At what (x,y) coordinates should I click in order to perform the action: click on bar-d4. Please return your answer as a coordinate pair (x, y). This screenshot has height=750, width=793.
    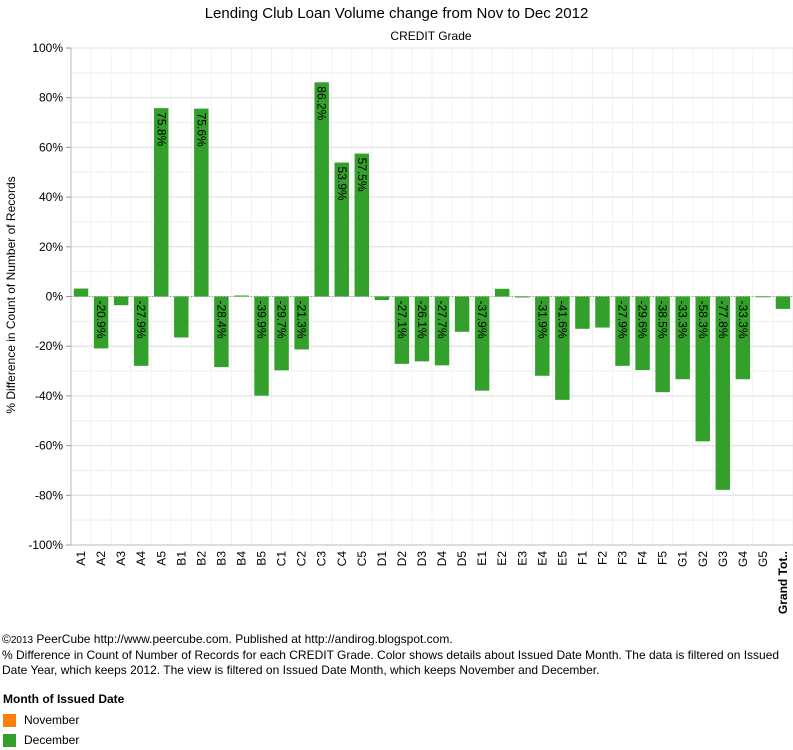
    Looking at the image, I should click on (442, 331).